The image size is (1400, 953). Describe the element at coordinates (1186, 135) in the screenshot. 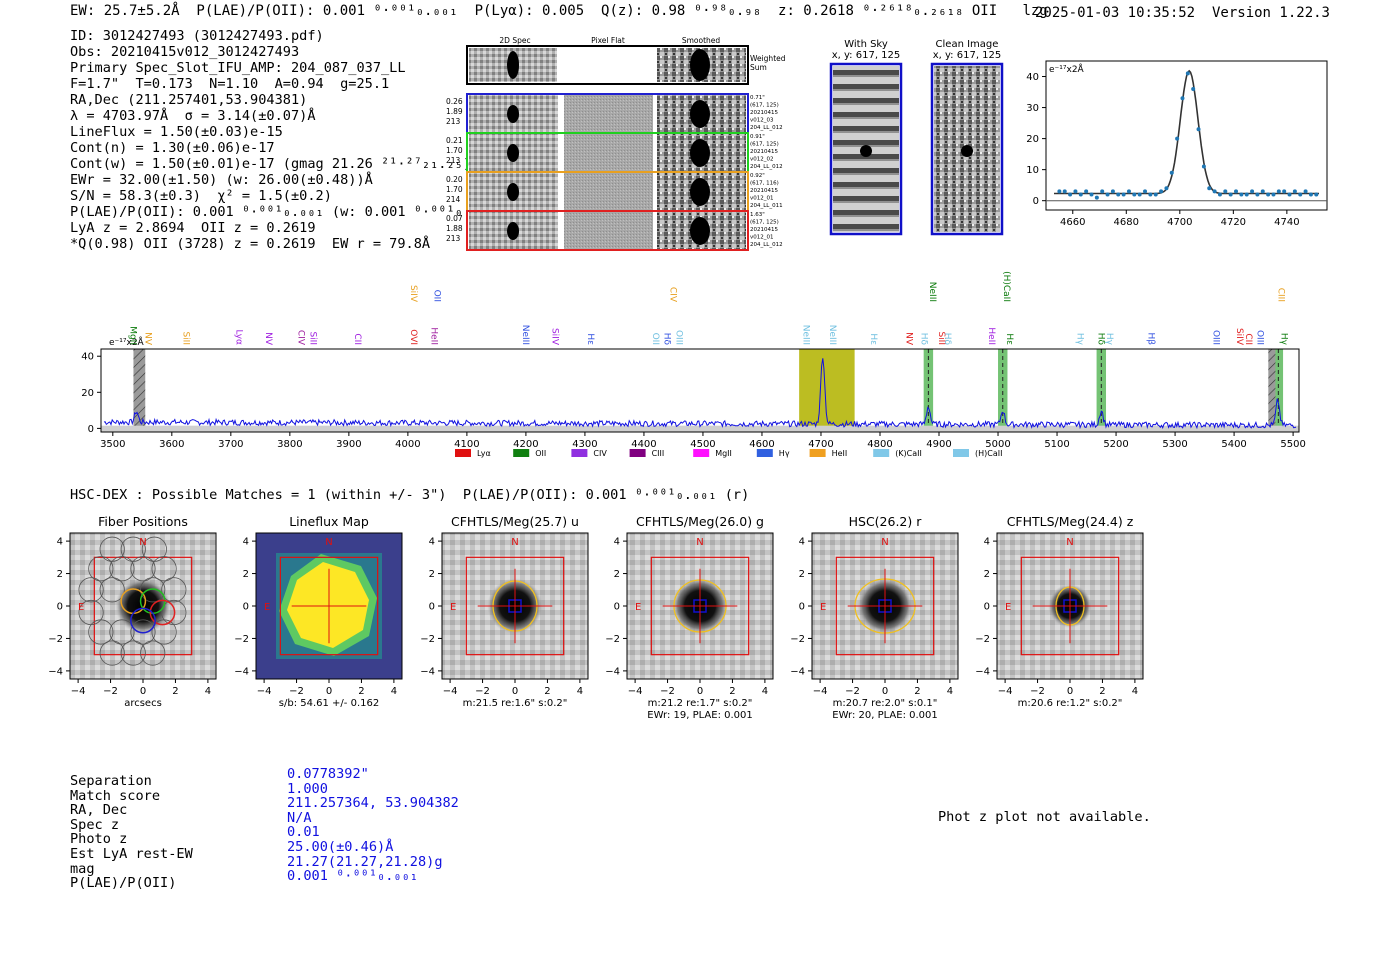

I see `zoom-axes` at that location.